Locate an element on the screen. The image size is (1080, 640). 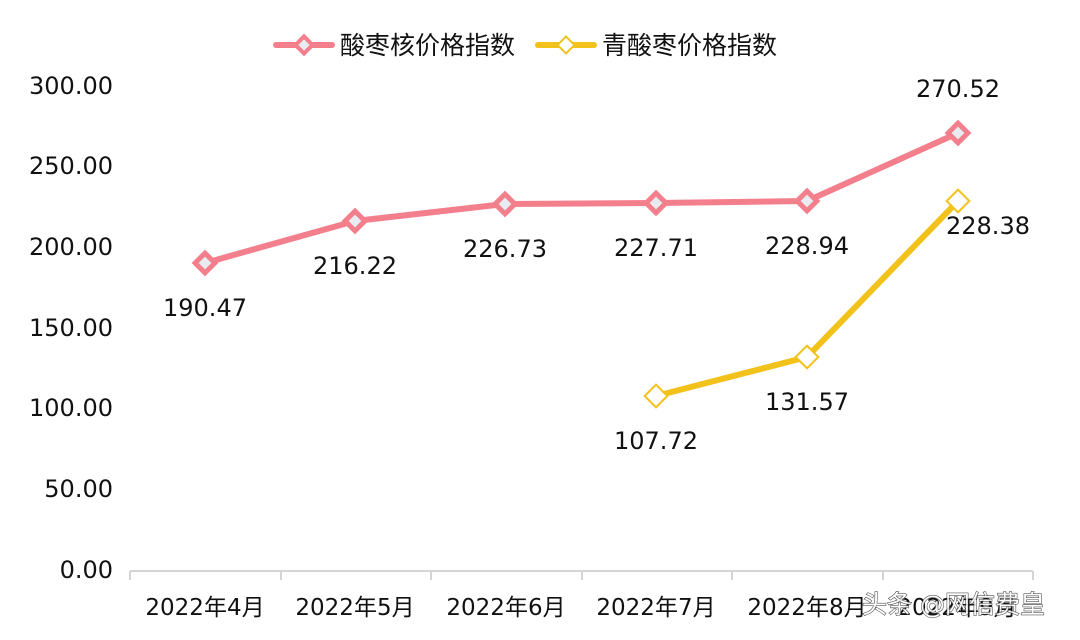
x-tick: 2022年5月 is located at coordinates (354, 608).